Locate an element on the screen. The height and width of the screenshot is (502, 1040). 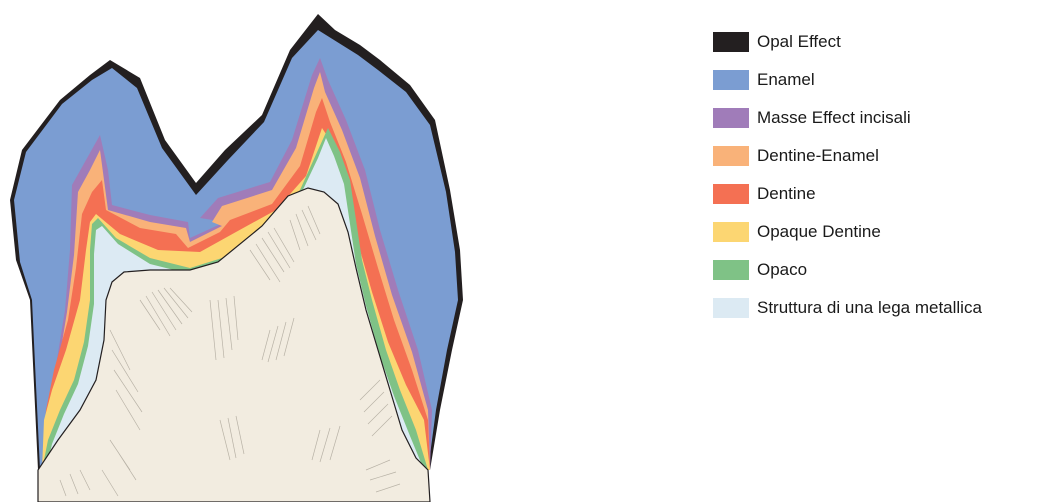
struttura-swatch is located at coordinates (731, 308).